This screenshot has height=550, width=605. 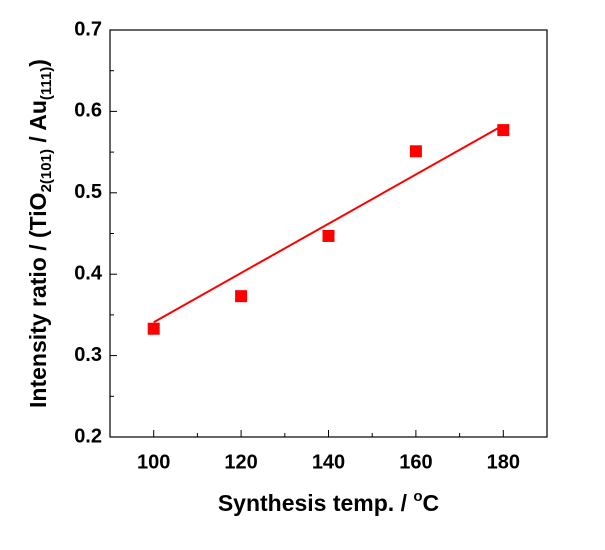 I want to click on y-axis-label-part: Intensity ratio / (TiO, so click(x=38, y=300).